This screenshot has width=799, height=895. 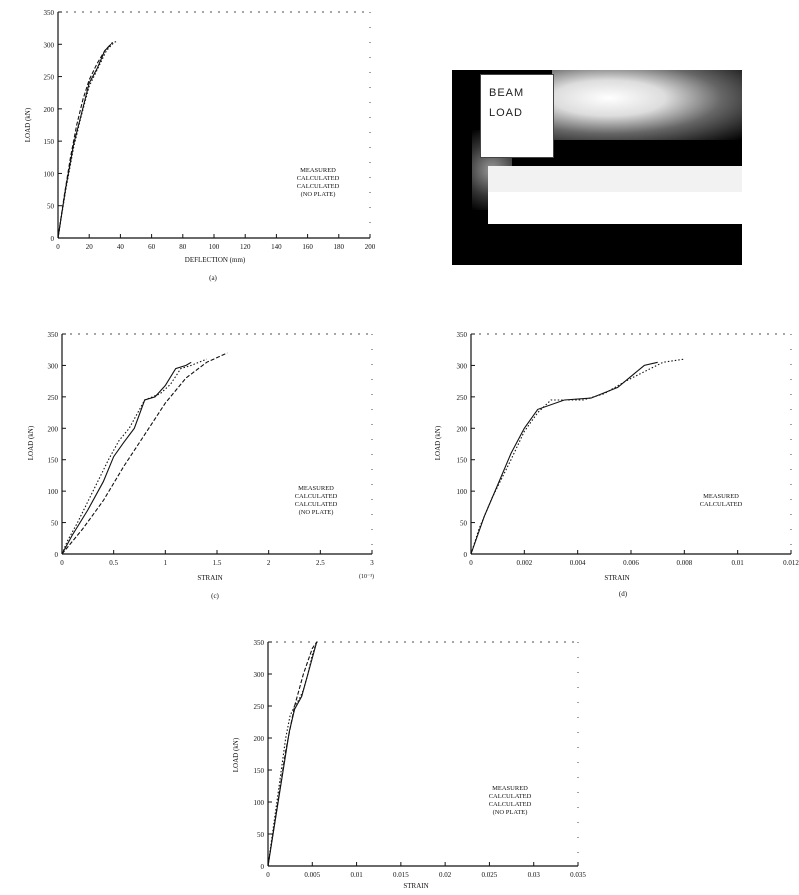 What do you see at coordinates (791, 563) in the screenshot?
I see `x-tick-label: 0.012` at bounding box center [791, 563].